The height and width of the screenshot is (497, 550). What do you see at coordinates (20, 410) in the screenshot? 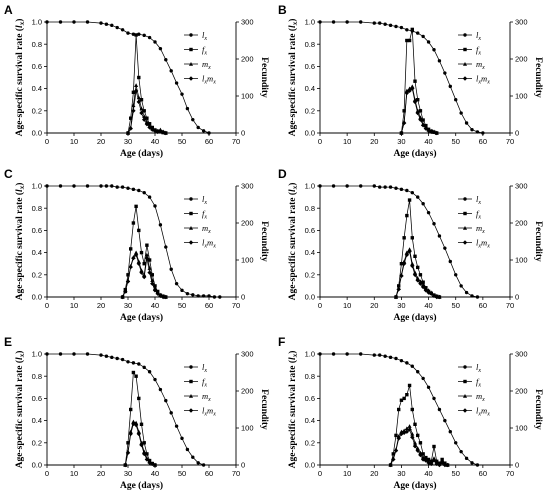
I see `y-axis-label: Age-specific survival rate (lx)` at bounding box center [20, 410].